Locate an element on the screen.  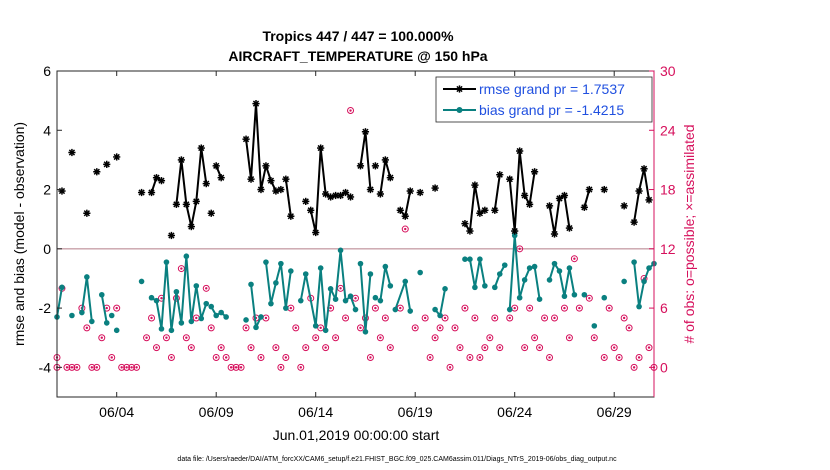
legend-box is located at coordinates (544, 99).